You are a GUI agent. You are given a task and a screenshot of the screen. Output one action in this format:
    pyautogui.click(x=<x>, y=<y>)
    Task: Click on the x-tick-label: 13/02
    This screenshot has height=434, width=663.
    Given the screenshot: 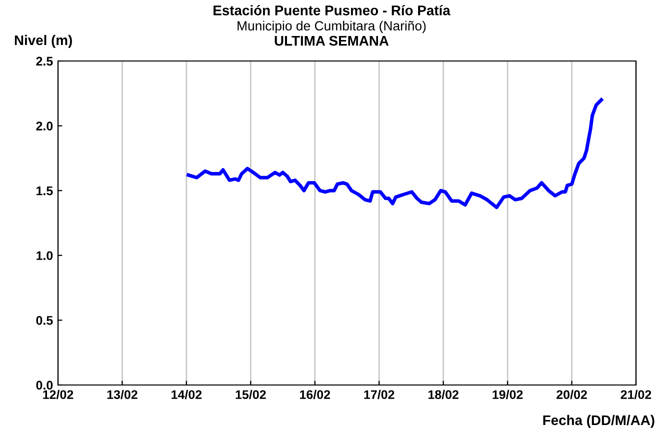 What is the action you would take?
    pyautogui.click(x=122, y=395)
    